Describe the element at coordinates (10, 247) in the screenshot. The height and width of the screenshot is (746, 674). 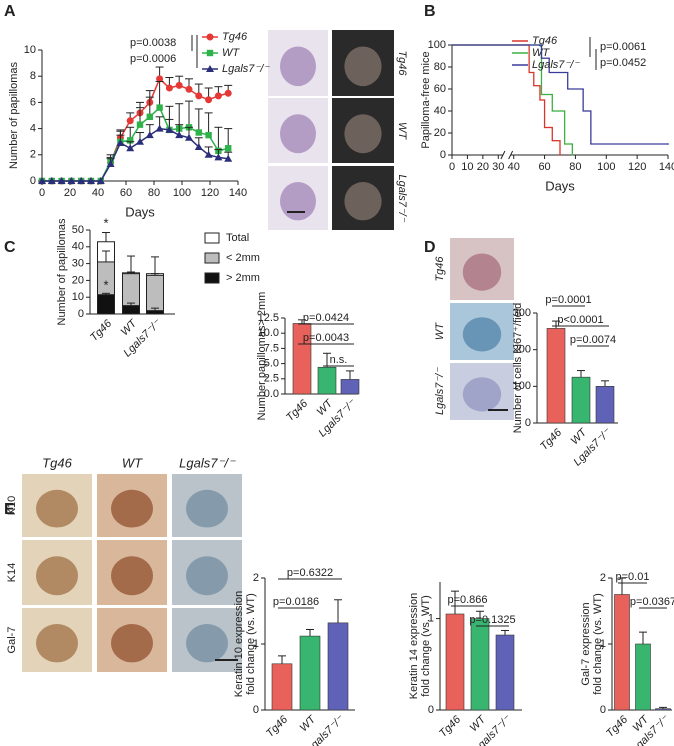
I see `panel-label: C` at that location.